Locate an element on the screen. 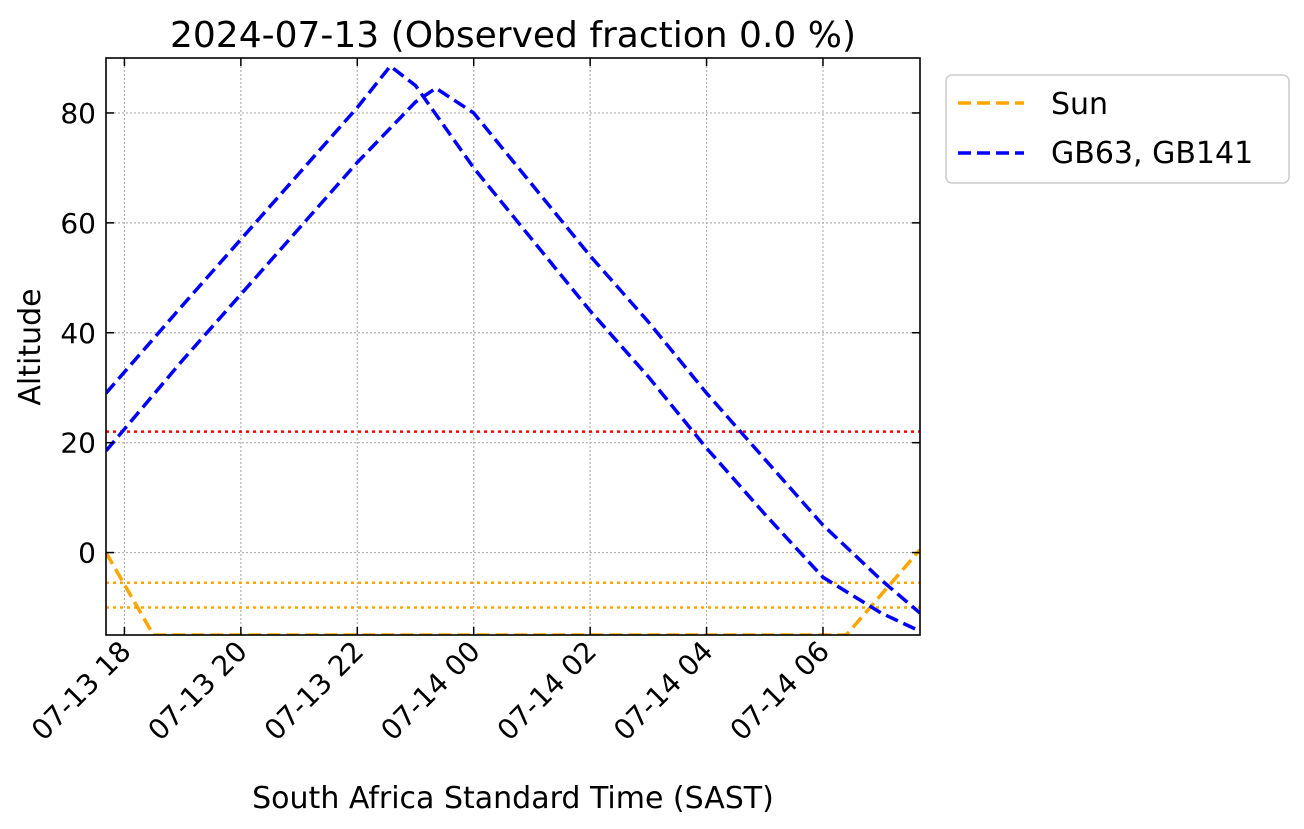 The width and height of the screenshot is (1304, 829). legend-sun-label: Sun is located at coordinates (1079, 104).